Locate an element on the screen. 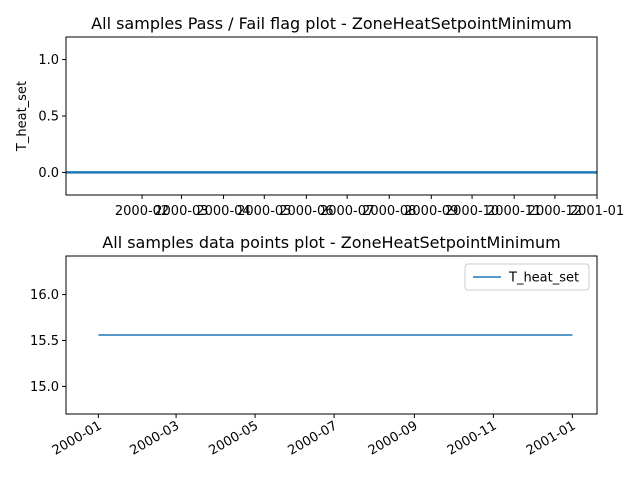 The width and height of the screenshot is (640, 480). legend-label: T_heat_set is located at coordinates (543, 278).